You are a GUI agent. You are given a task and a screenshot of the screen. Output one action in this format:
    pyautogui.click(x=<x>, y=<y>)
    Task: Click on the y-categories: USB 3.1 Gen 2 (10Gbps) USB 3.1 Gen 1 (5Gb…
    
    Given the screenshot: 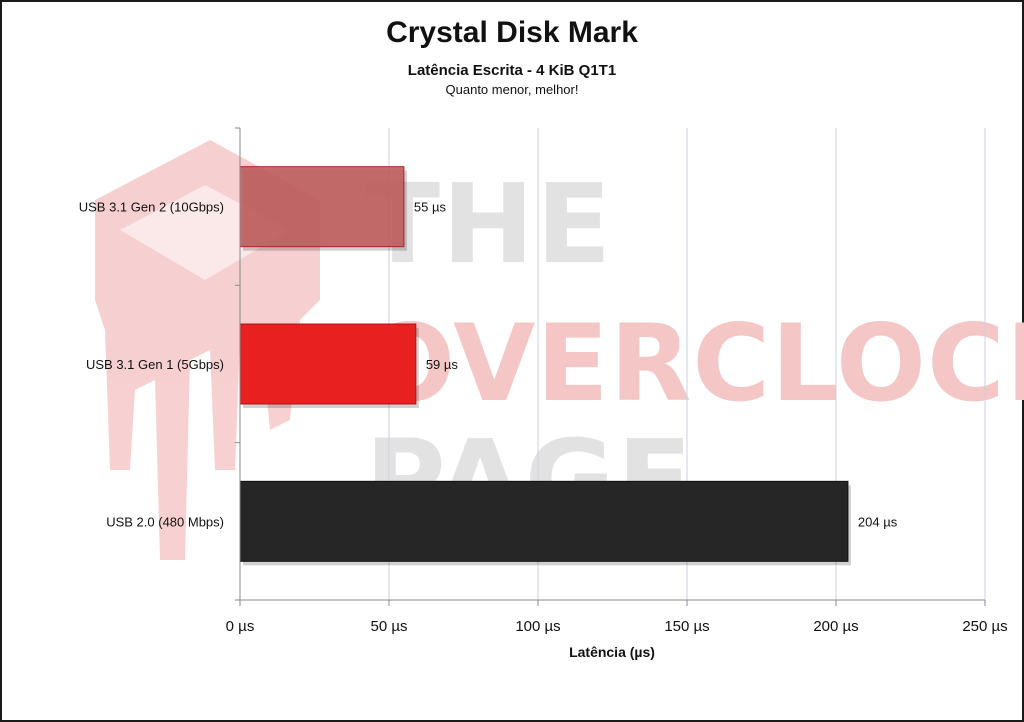 What is the action you would take?
    pyautogui.click(x=159, y=364)
    